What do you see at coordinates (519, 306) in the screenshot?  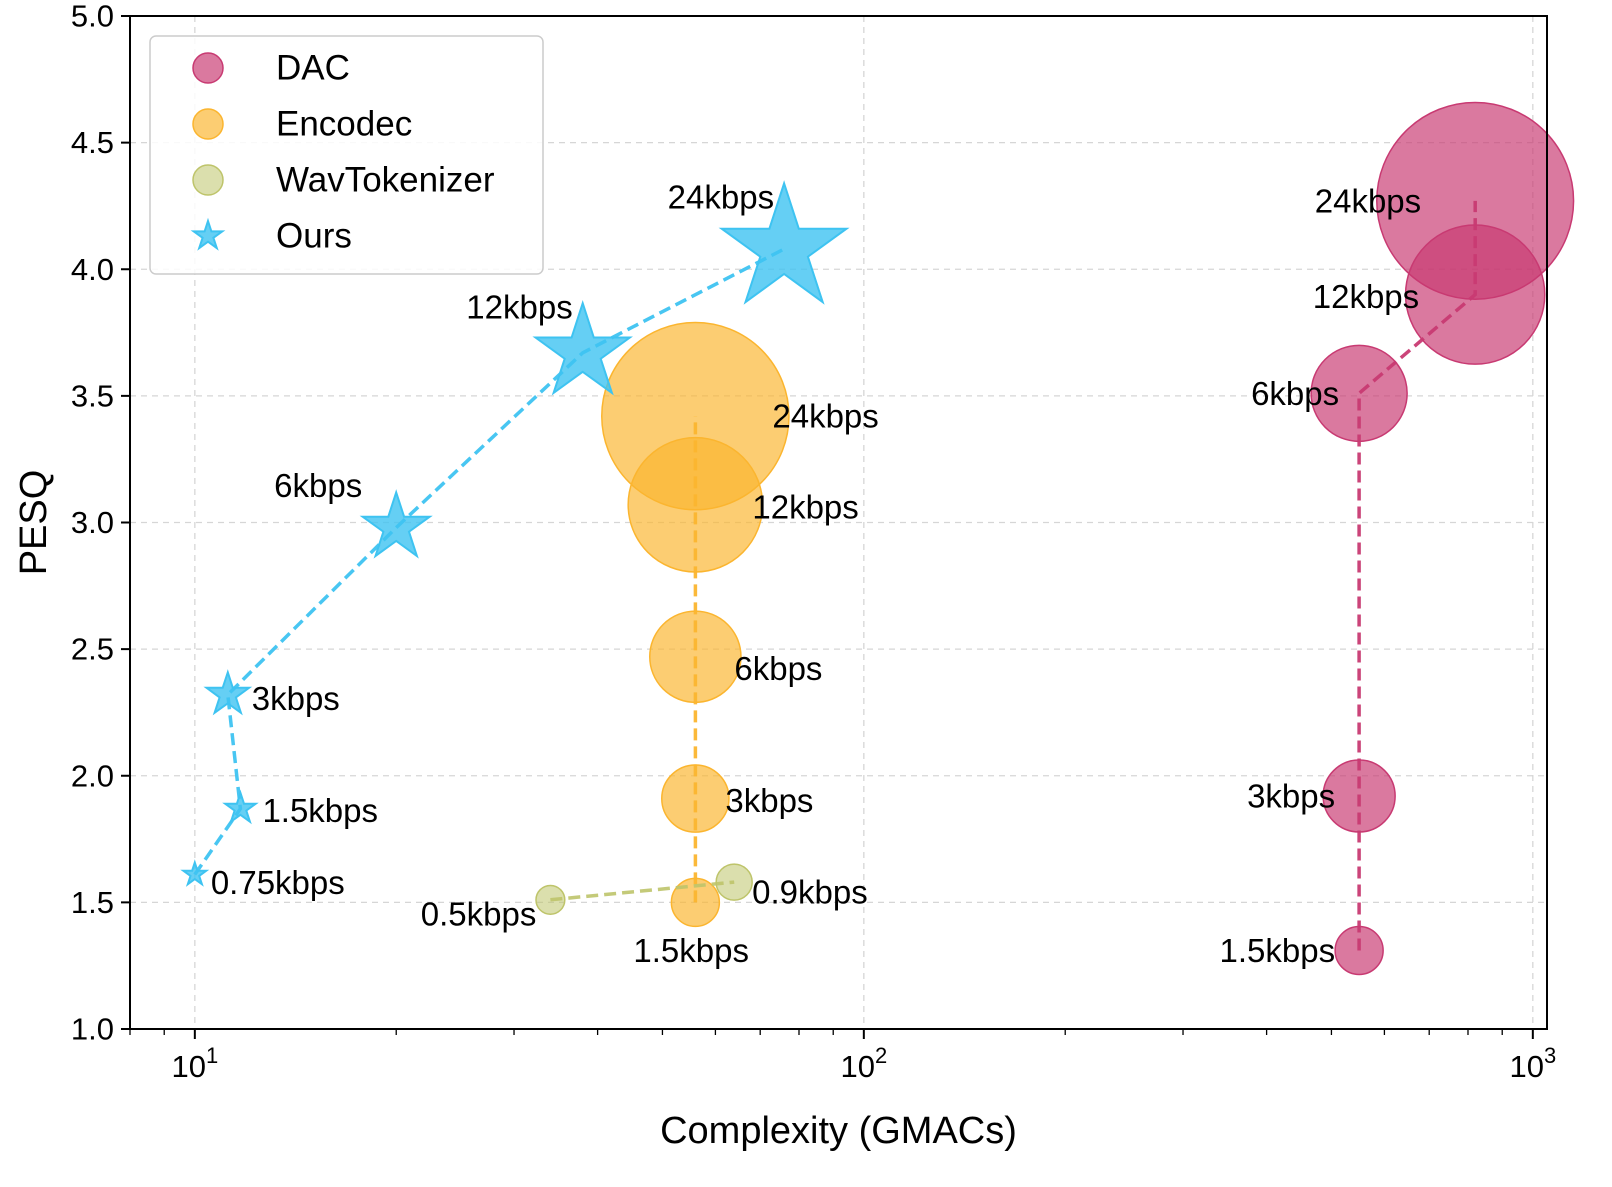 I see `point-label-ours-12kbps: 12kbps` at bounding box center [519, 306].